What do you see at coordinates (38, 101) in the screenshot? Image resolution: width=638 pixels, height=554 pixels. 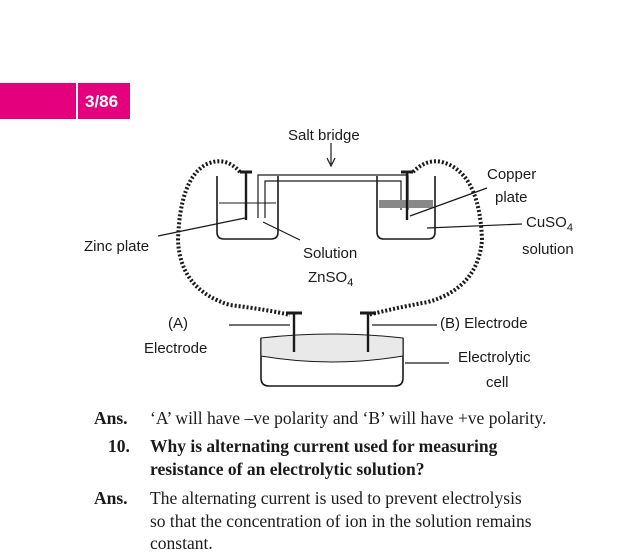 I see `page-number-accent` at bounding box center [38, 101].